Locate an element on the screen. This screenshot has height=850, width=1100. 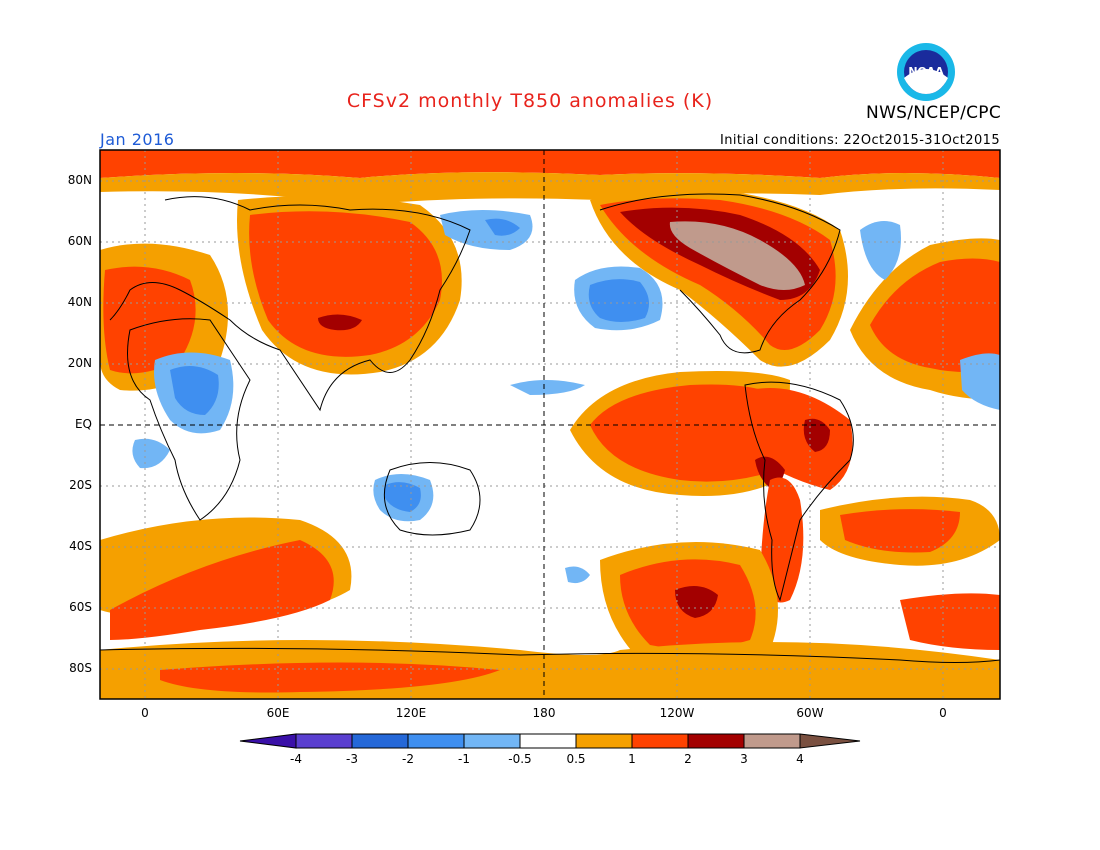
lat-label: 20S is located at coordinates (80, 485).